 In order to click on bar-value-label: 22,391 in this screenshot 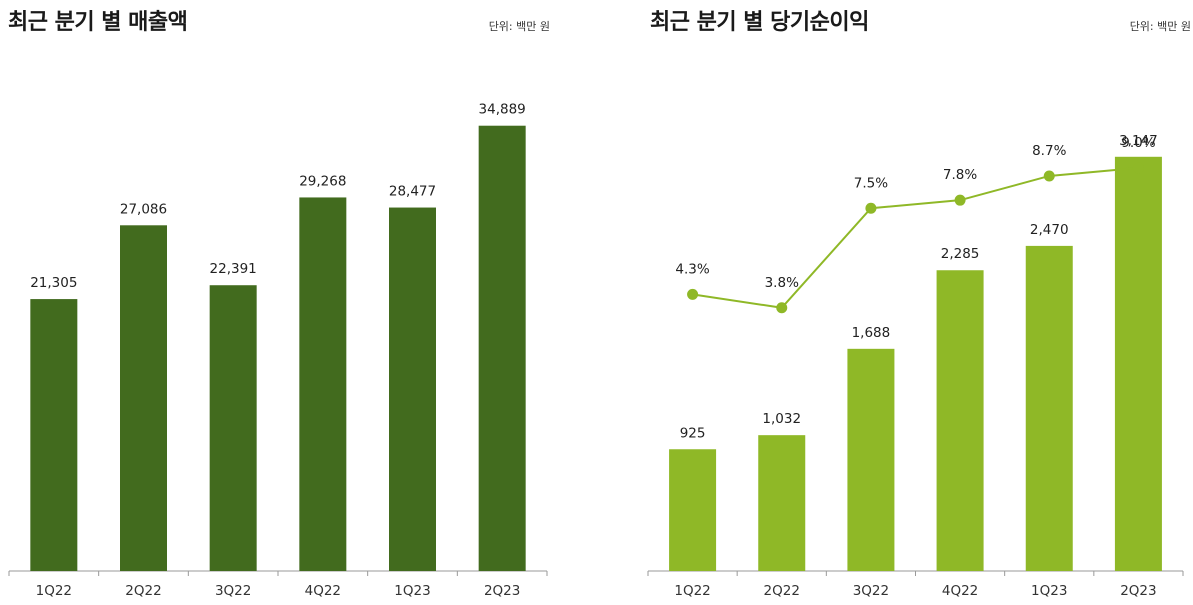, I will do `click(233, 269)`.